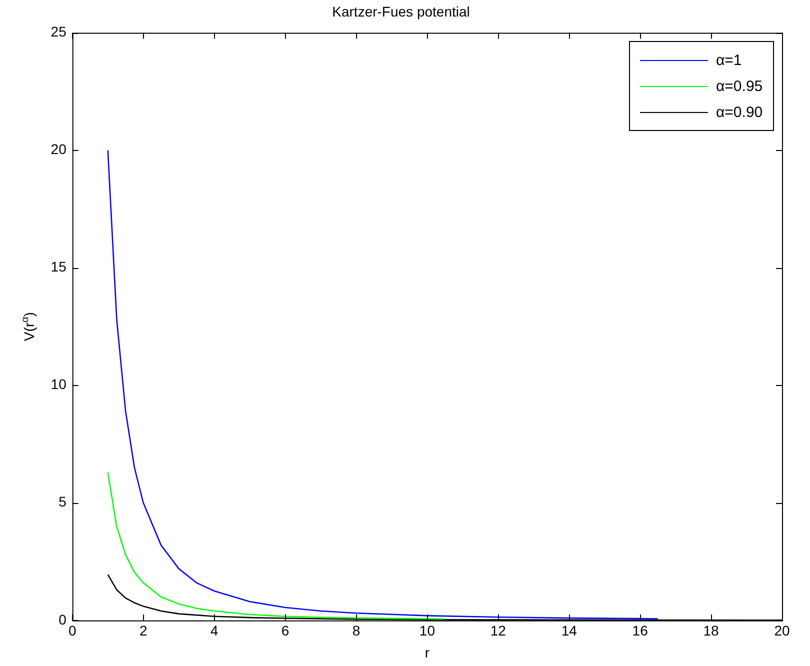 This screenshot has height=666, width=810. I want to click on x-tick-label: 10, so click(427, 630).